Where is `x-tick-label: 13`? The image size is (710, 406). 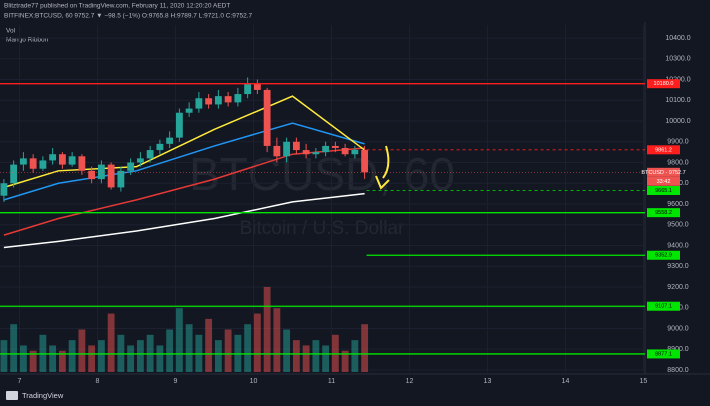
x-tick-label: 13 is located at coordinates (488, 381).